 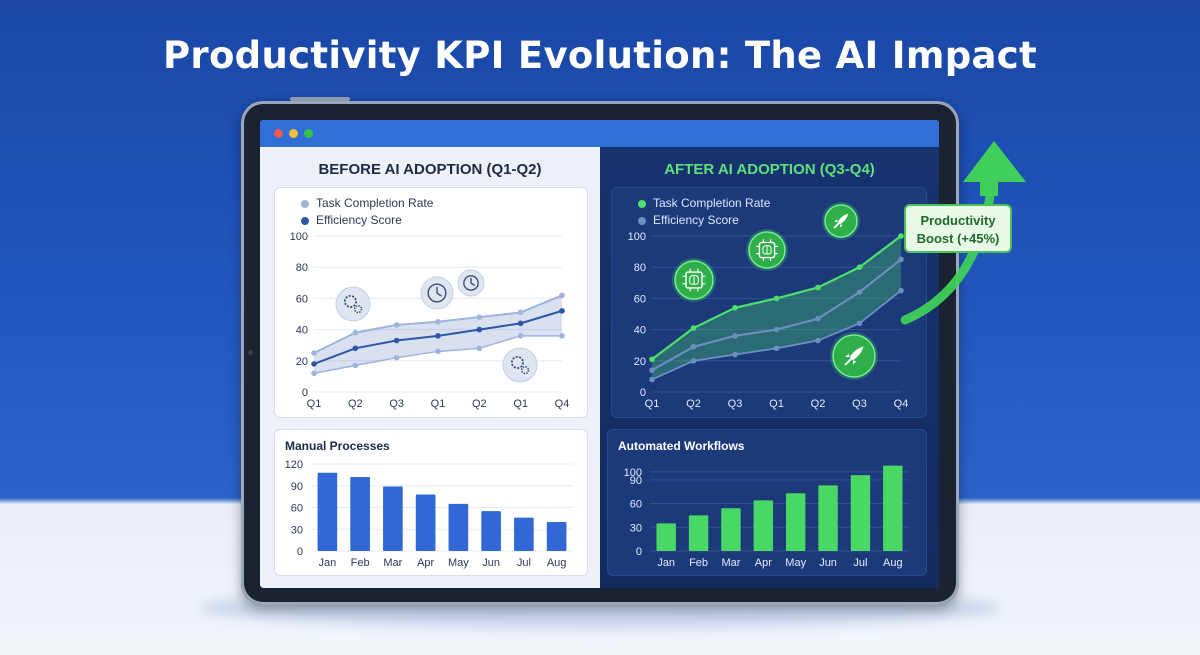 I want to click on boost-arrow-head, so click(x=994, y=161).